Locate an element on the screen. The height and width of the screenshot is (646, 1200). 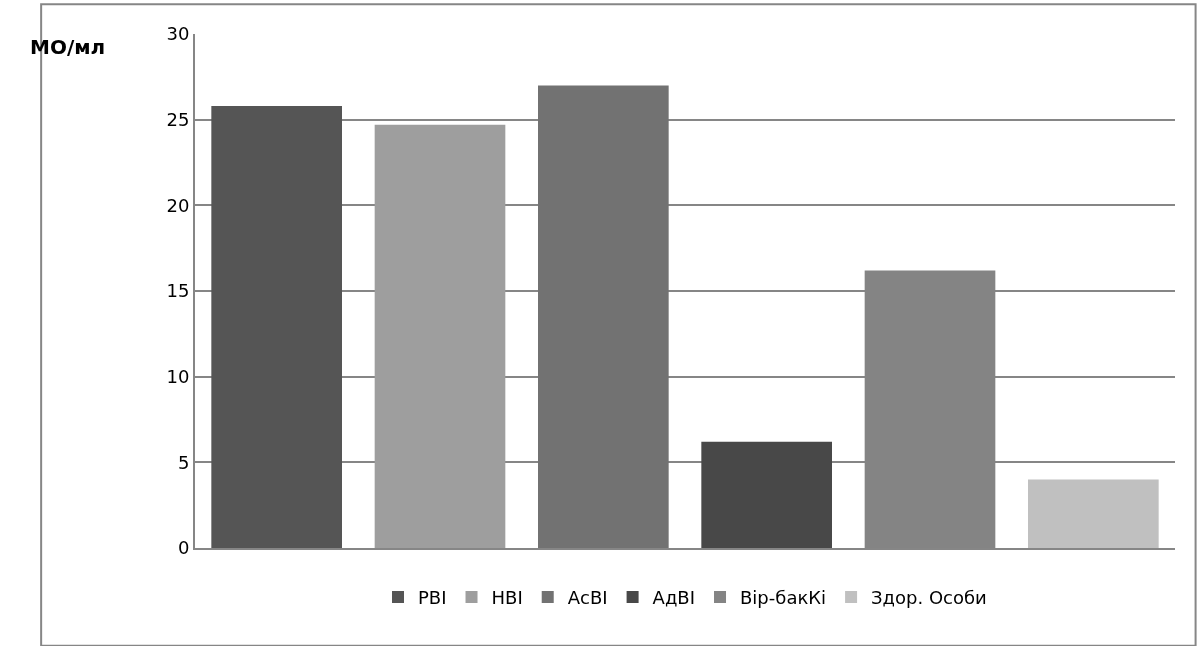
y-tick-label: 10 is located at coordinates (178, 376).